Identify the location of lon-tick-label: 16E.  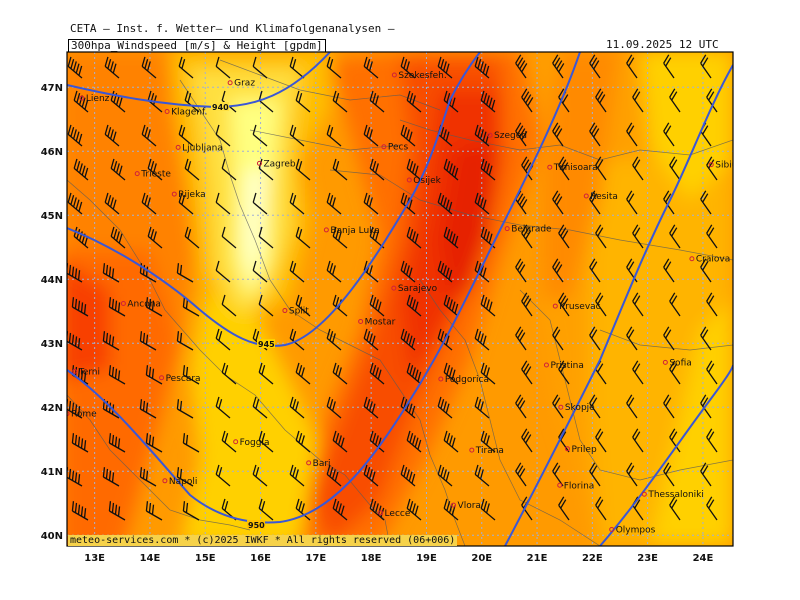
(260, 558).